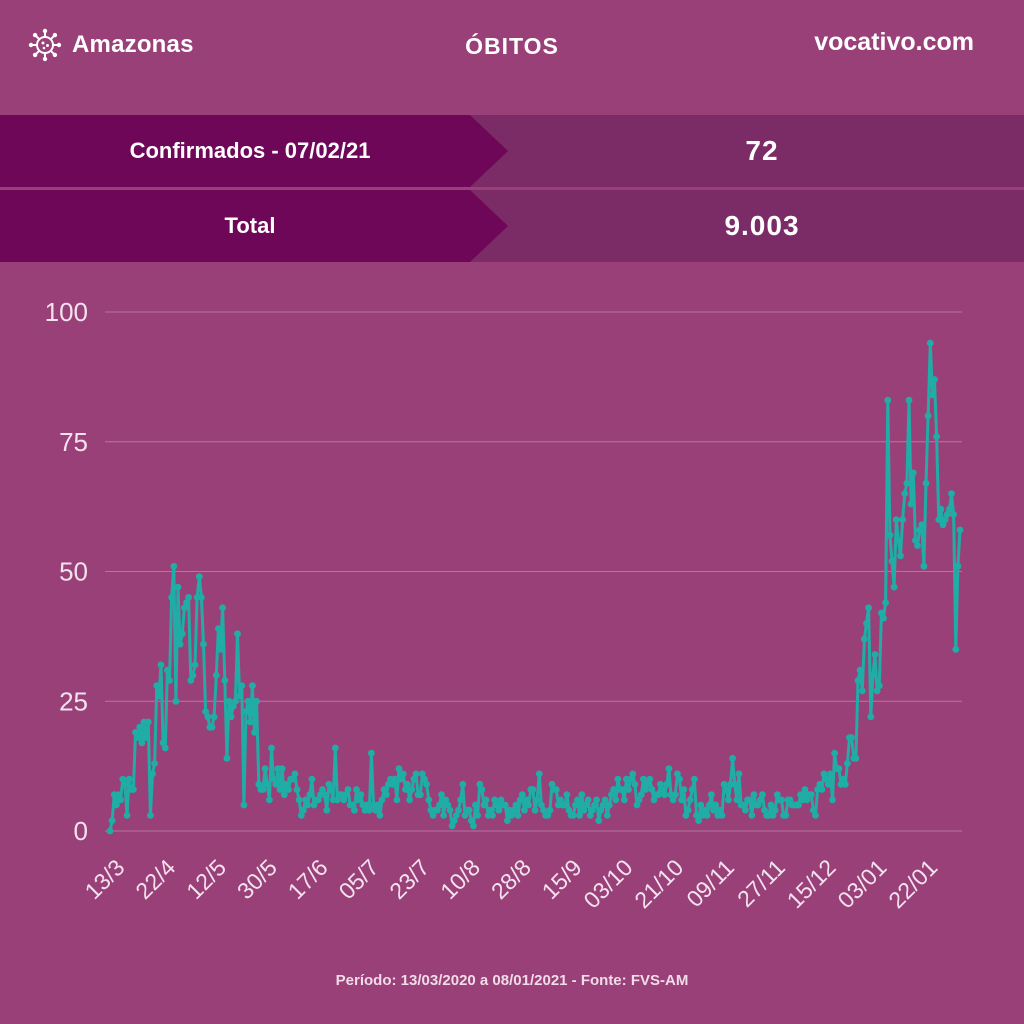 This screenshot has height=1024, width=1024. I want to click on virus-icon, so click(45, 45).